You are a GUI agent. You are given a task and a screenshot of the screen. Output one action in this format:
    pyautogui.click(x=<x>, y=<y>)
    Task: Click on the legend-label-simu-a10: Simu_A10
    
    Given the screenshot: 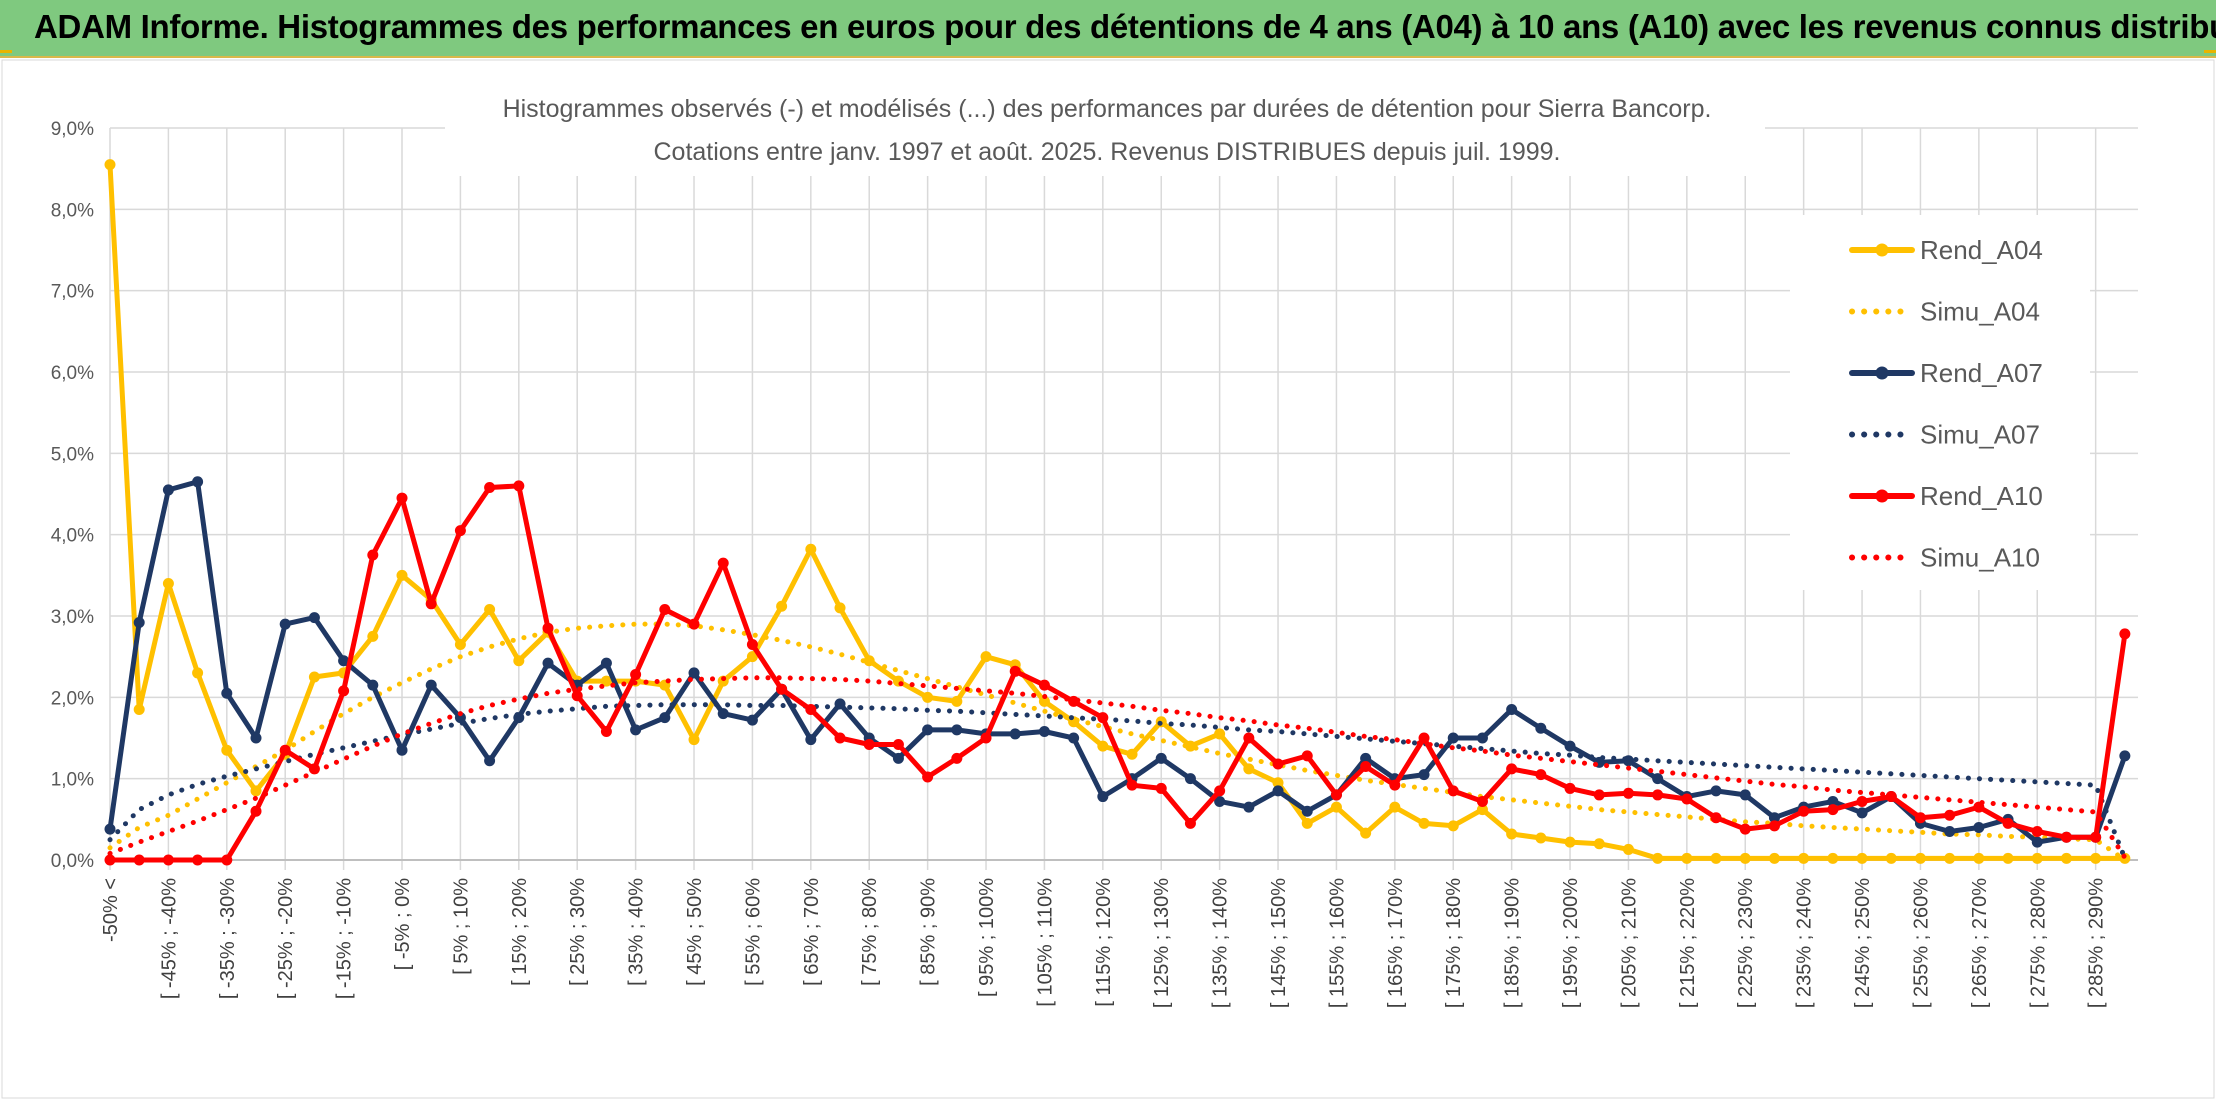 What is the action you would take?
    pyautogui.click(x=1980, y=558)
    